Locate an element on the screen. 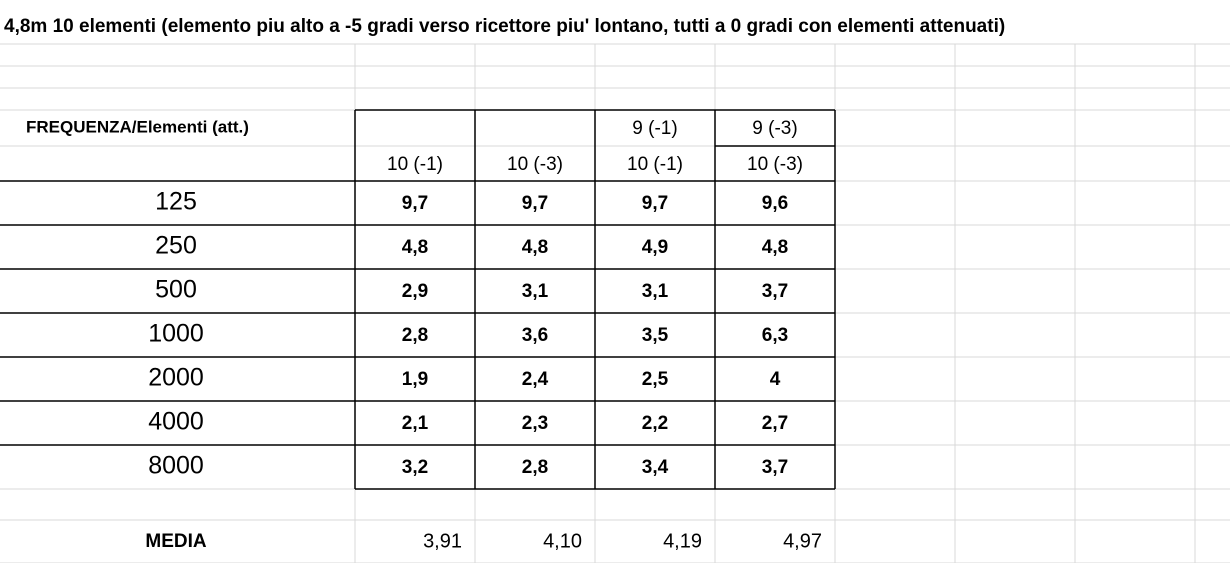 Image resolution: width=1230 pixels, height=563 pixels. column-header-top: 9 (-3) is located at coordinates (774, 128).